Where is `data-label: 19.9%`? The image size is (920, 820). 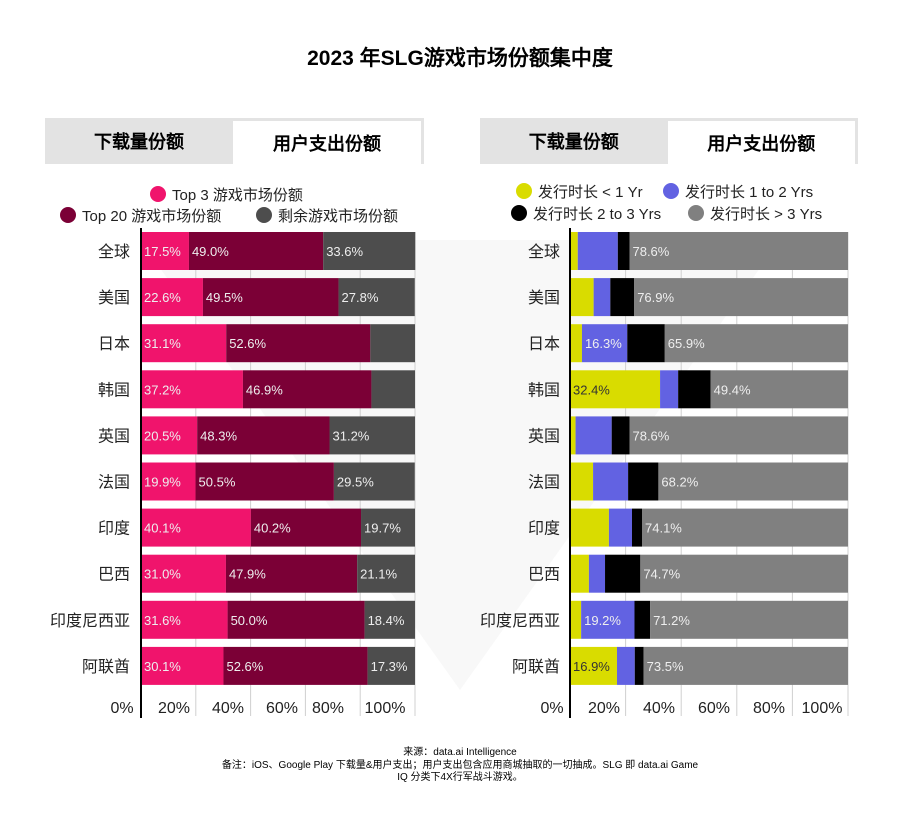
data-label: 19.9% is located at coordinates (162, 482).